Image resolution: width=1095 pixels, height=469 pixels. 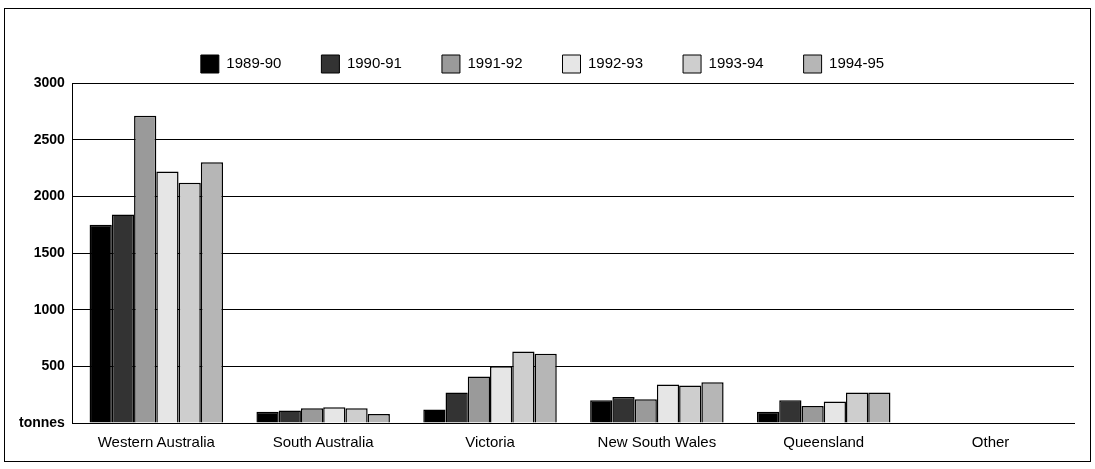 I want to click on x-tick-label: Western Australia, so click(x=156, y=442).